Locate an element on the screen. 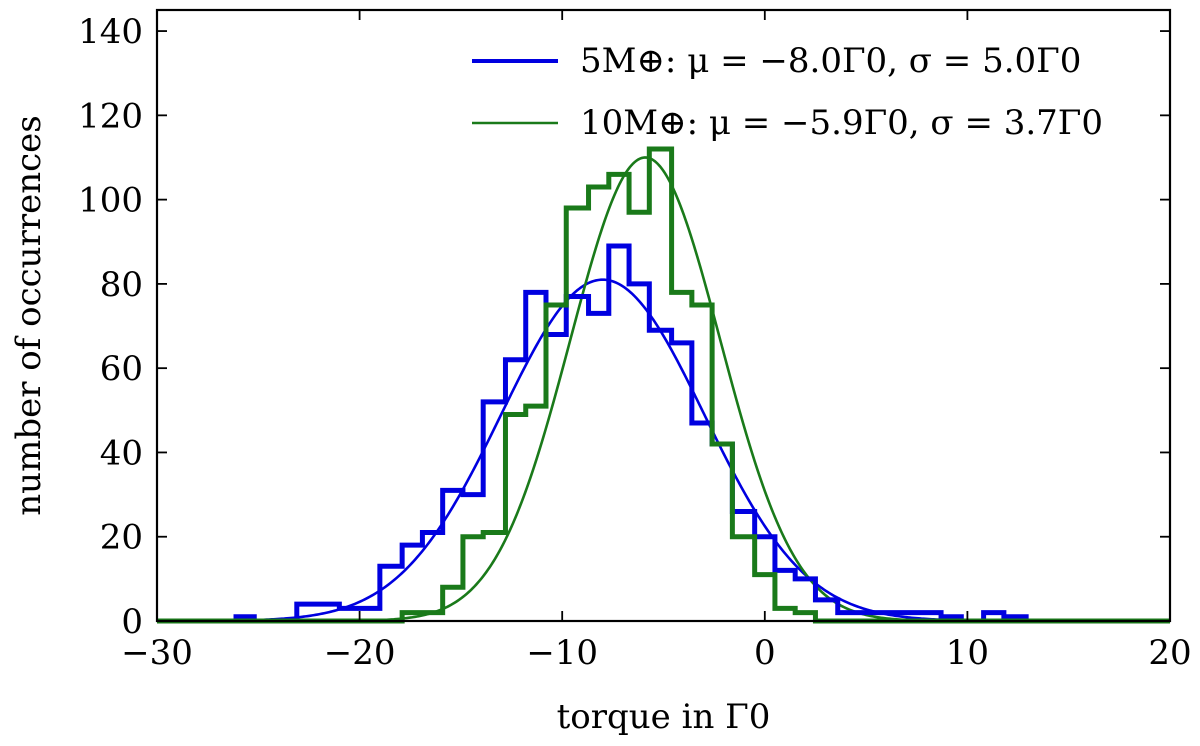  y-tick-label: 100 is located at coordinates (110, 201).